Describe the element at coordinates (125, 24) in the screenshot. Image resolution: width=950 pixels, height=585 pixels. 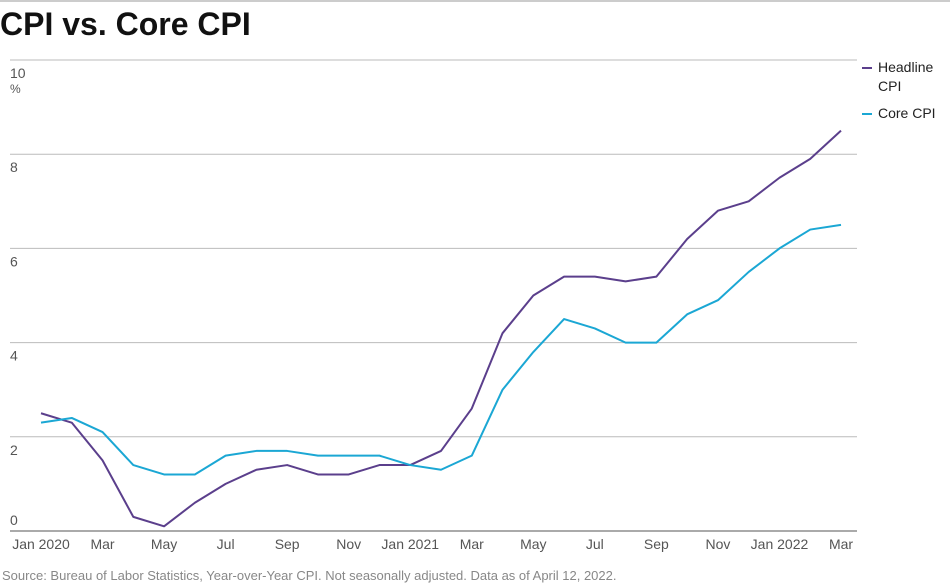
I see `chart-title: CPI vs. Core CPI` at that location.